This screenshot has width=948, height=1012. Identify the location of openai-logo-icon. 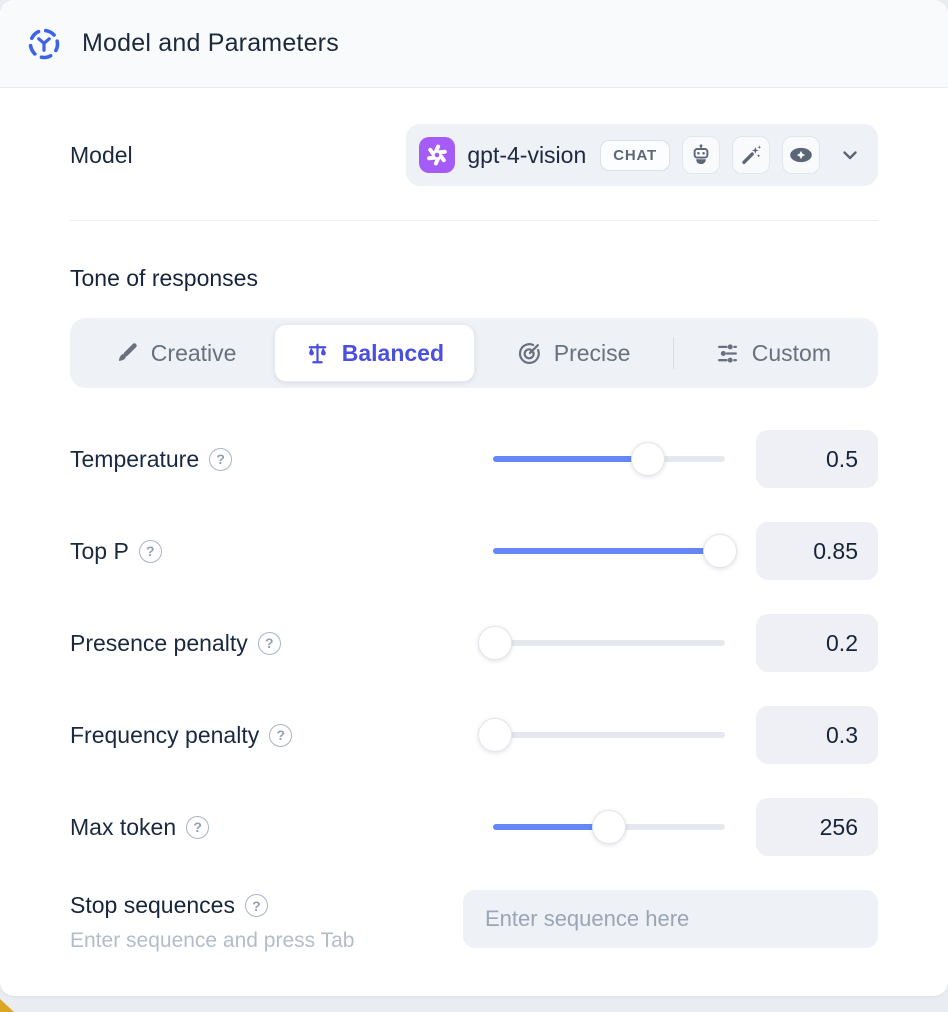
(437, 155).